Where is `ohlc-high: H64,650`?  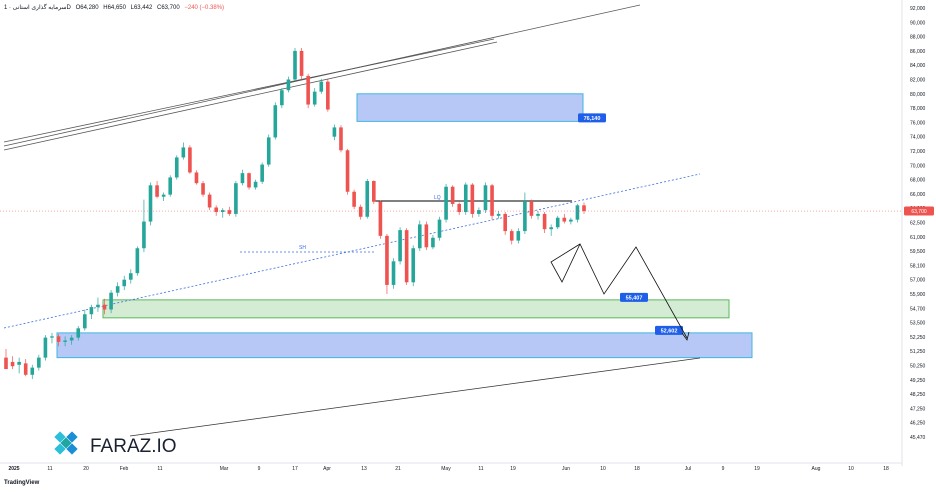
ohlc-high: H64,650 is located at coordinates (114, 8).